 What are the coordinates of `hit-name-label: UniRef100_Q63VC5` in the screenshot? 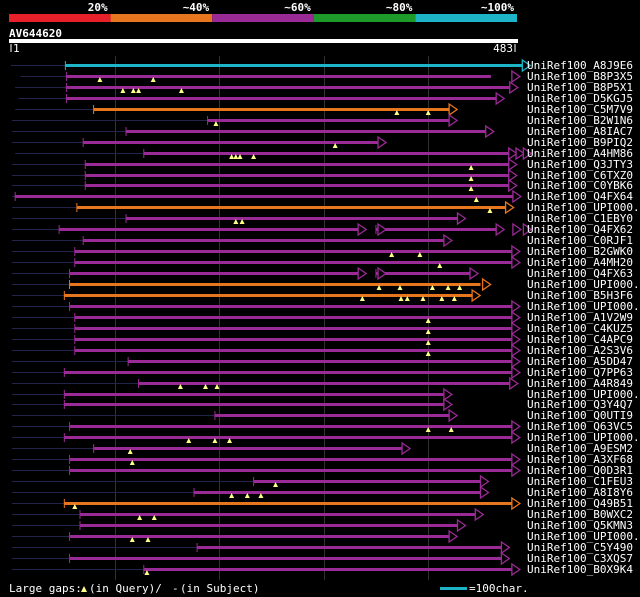 It's located at (580, 426).